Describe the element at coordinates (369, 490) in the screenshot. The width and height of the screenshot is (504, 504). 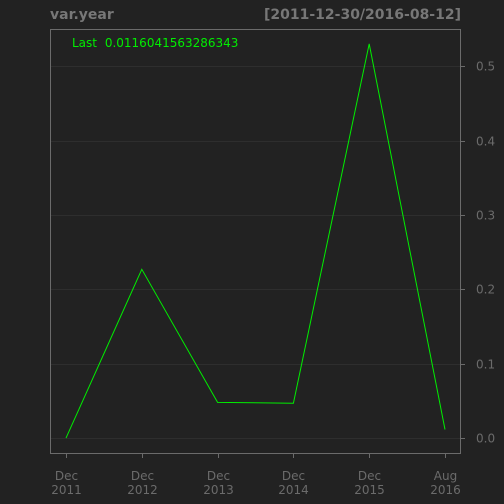
I see `x-tick-label-year: 2015` at that location.